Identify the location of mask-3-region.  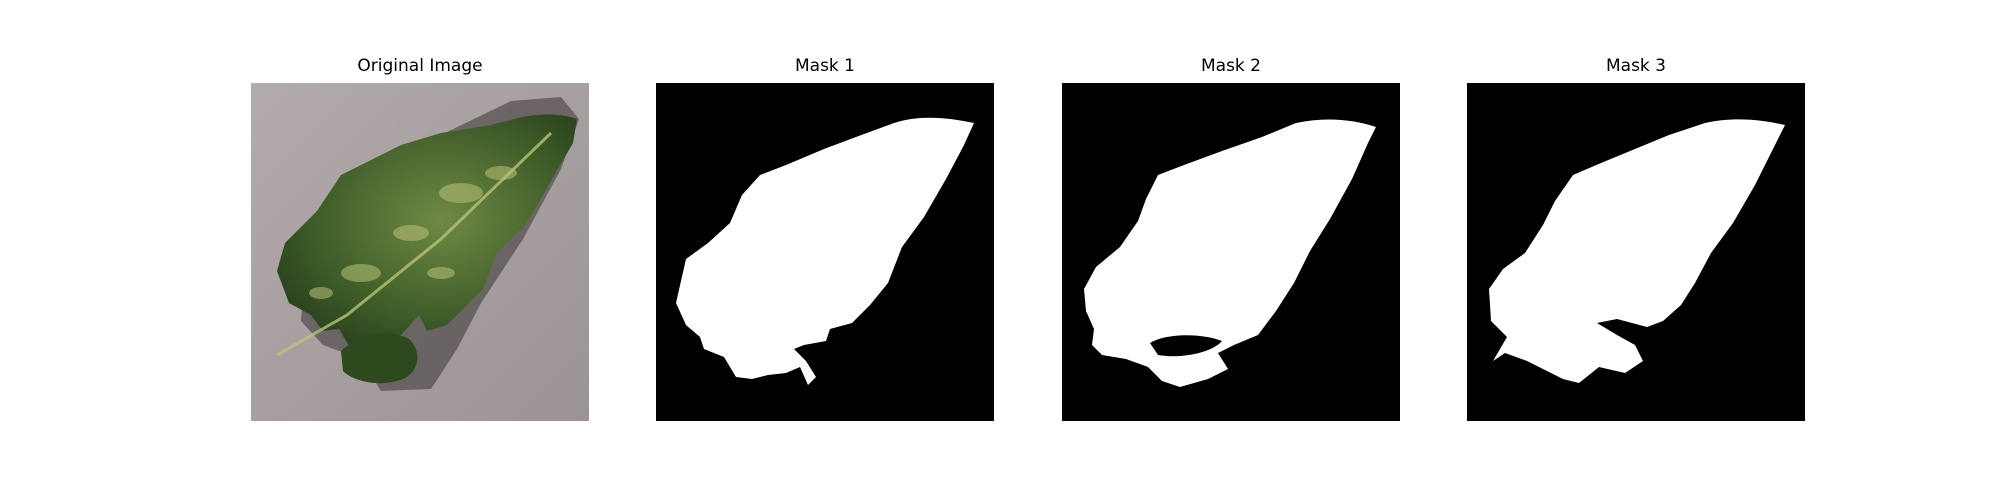
(1637, 251).